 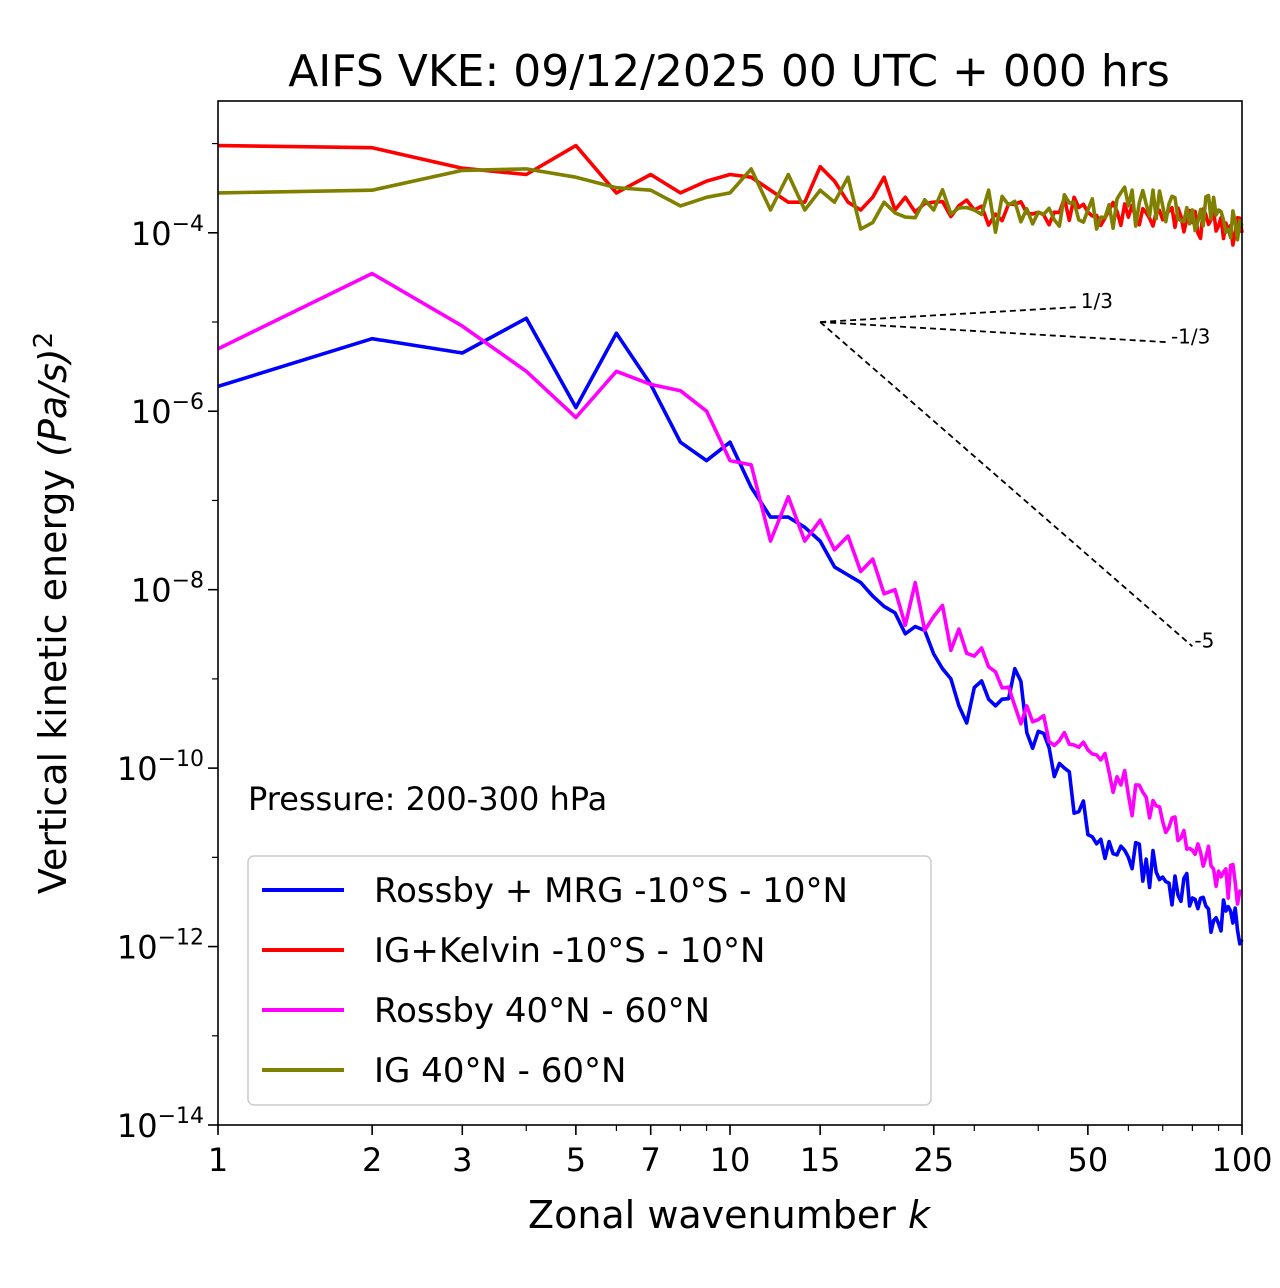 What do you see at coordinates (920, 1215) in the screenshot?
I see `x-axis-label-var: k` at bounding box center [920, 1215].